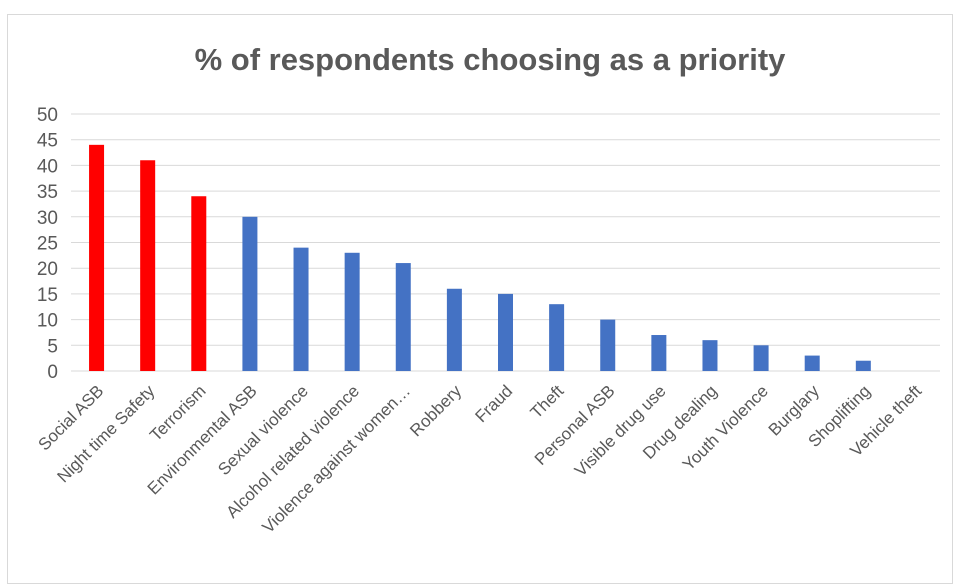  I want to click on y-tick-label: 50, so click(47, 115).